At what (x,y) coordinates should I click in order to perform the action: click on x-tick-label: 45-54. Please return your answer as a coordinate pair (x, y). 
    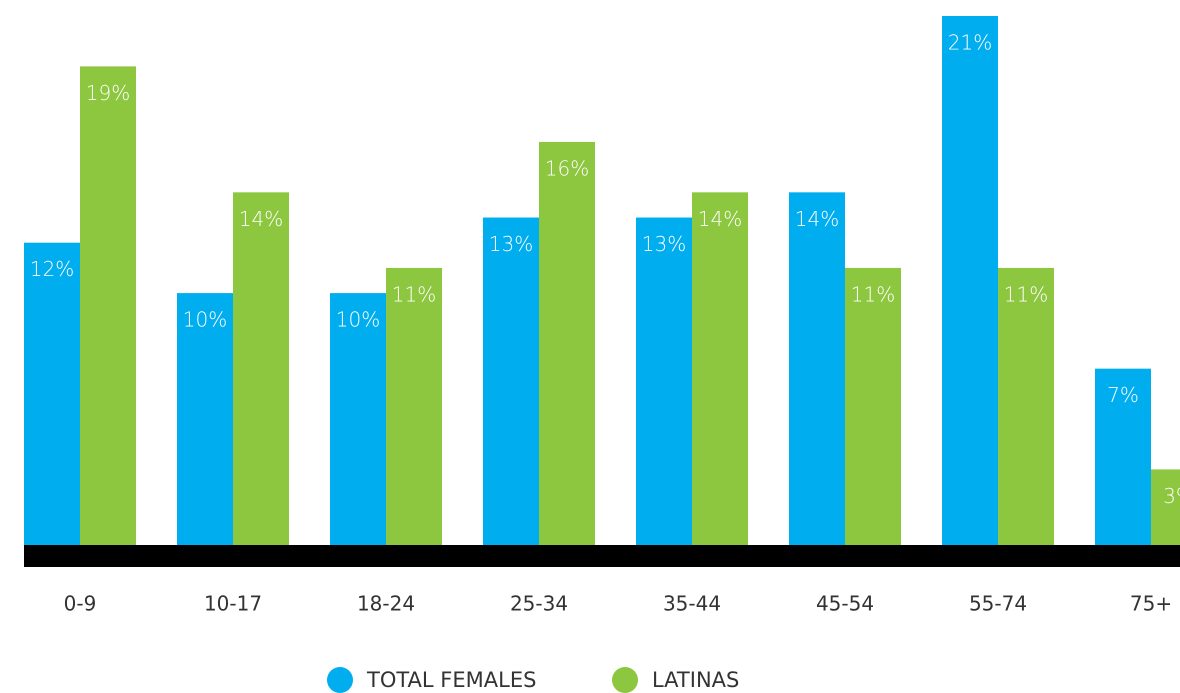
    Looking at the image, I should click on (845, 604).